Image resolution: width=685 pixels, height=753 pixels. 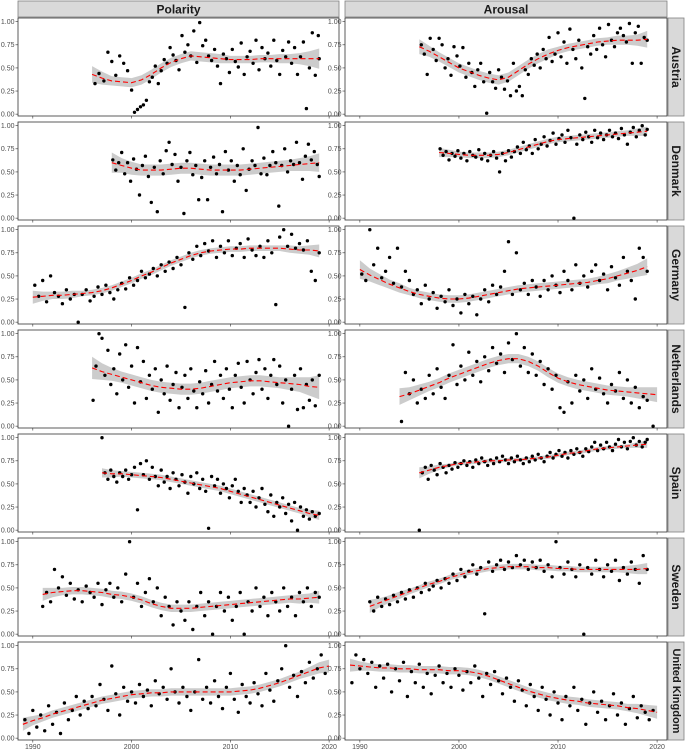 I want to click on panel-frame, so click(x=506, y=379).